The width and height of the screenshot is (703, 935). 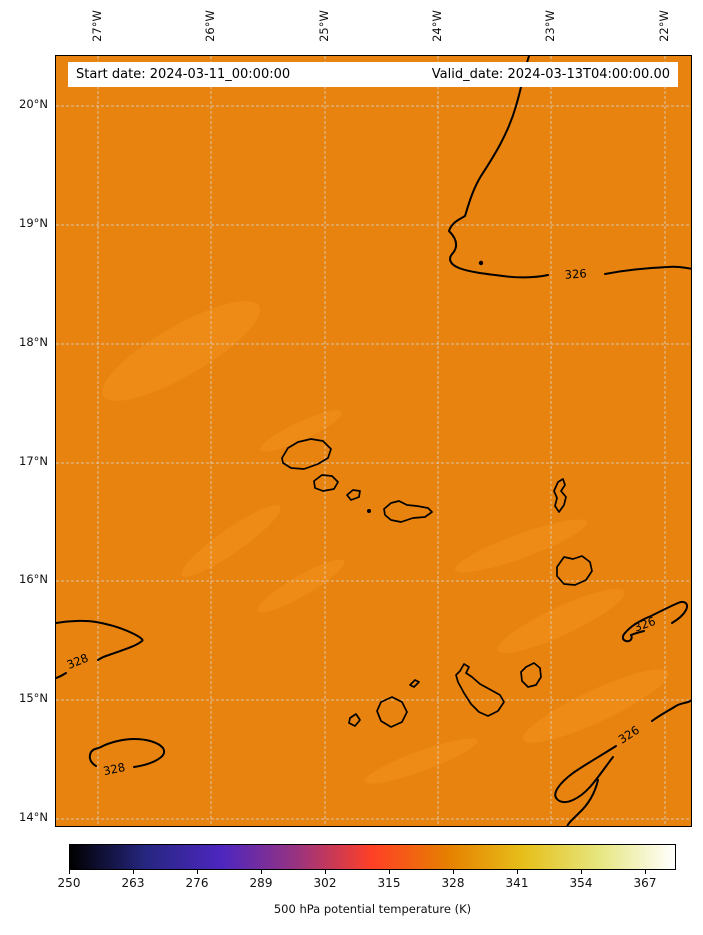 What do you see at coordinates (183, 74) in the screenshot?
I see `start-date-text: Start date: 2024-03-11_00:00:00` at bounding box center [183, 74].